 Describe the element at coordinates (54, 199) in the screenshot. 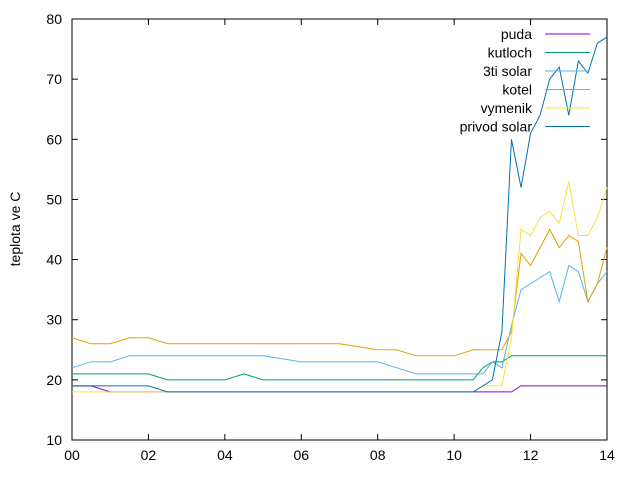

I see `y-tick-label: 50` at that location.